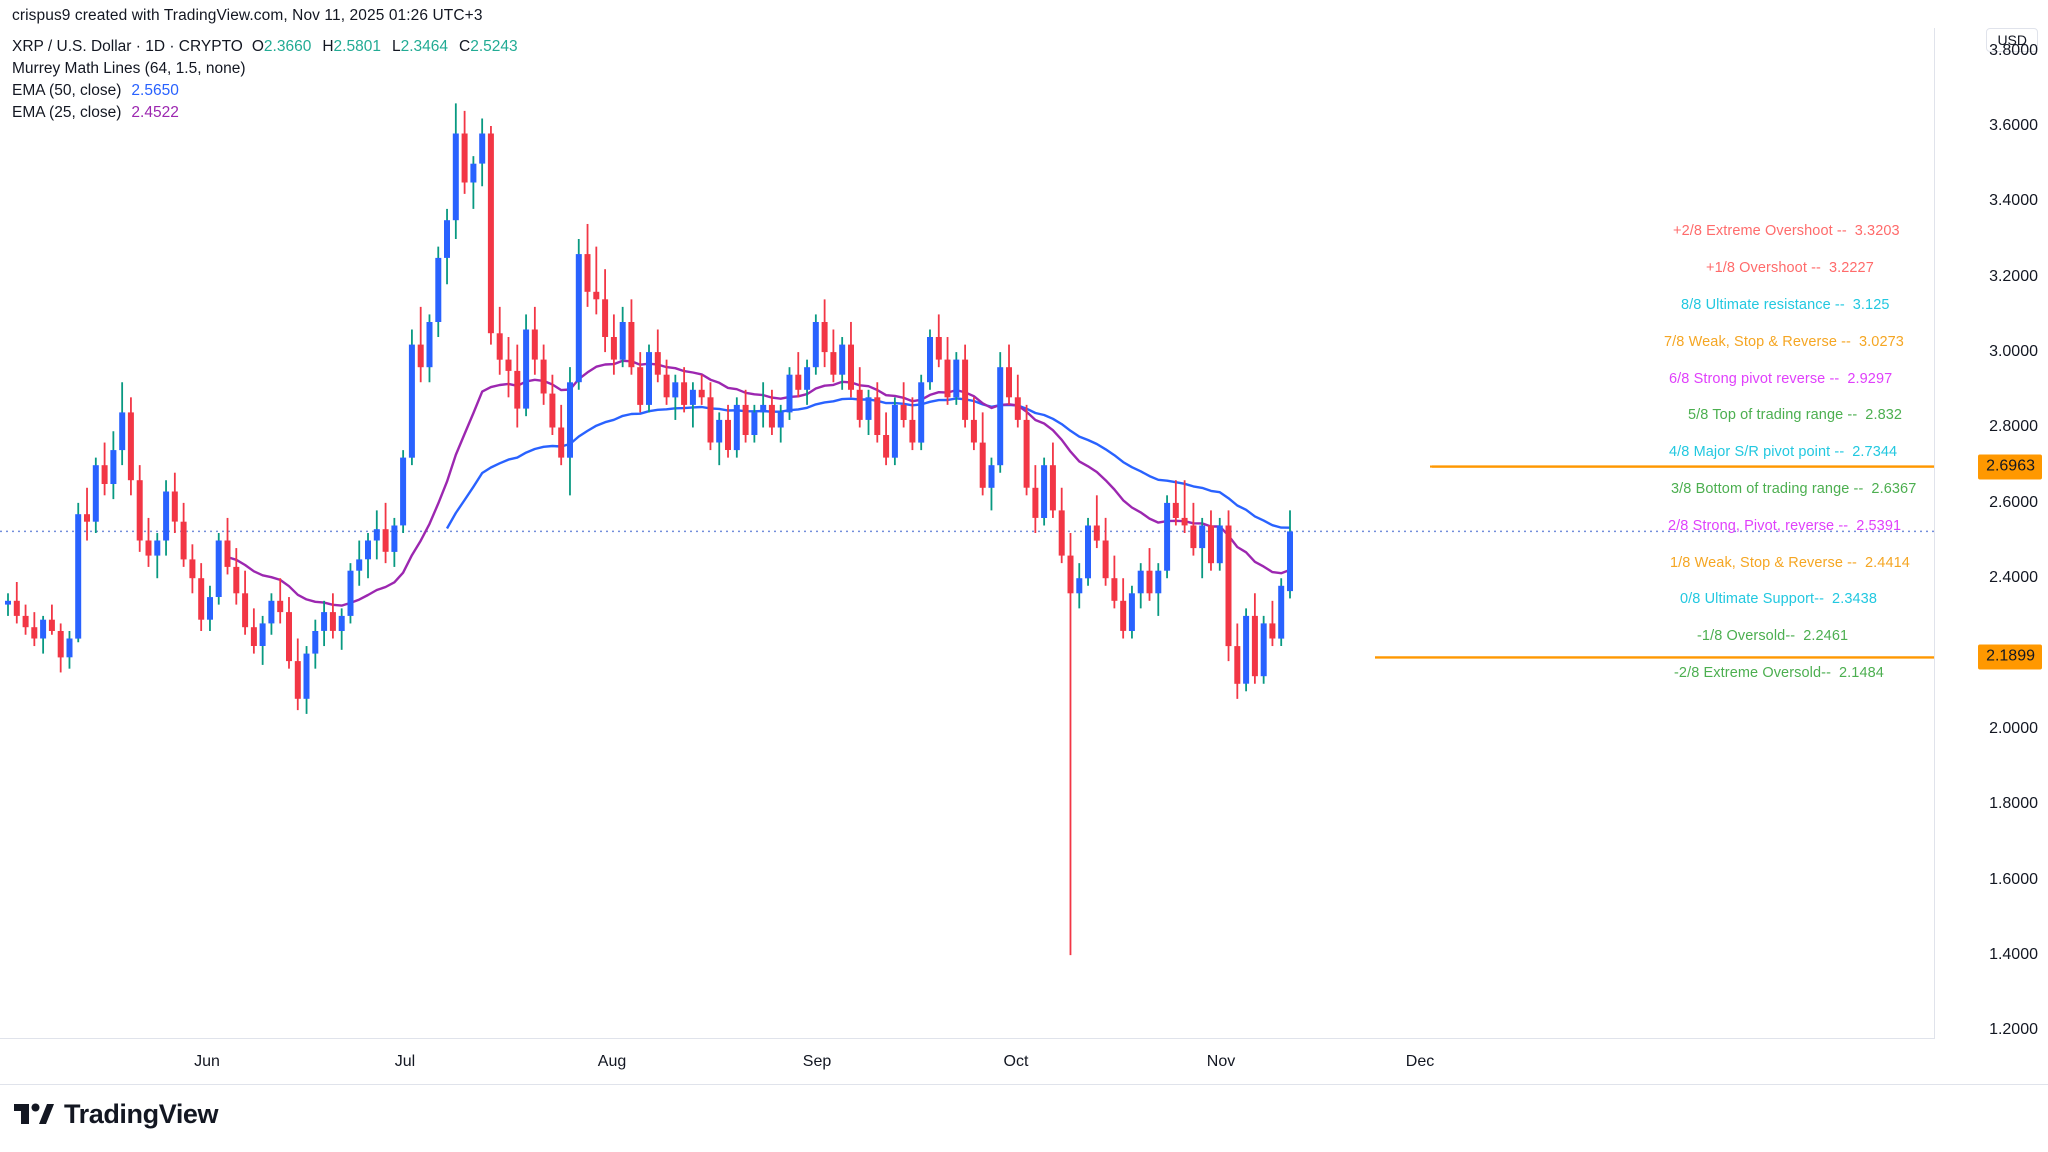 The height and width of the screenshot is (1152, 2048). Describe the element at coordinates (2013, 728) in the screenshot. I see `price-tick: 2.0000` at that location.